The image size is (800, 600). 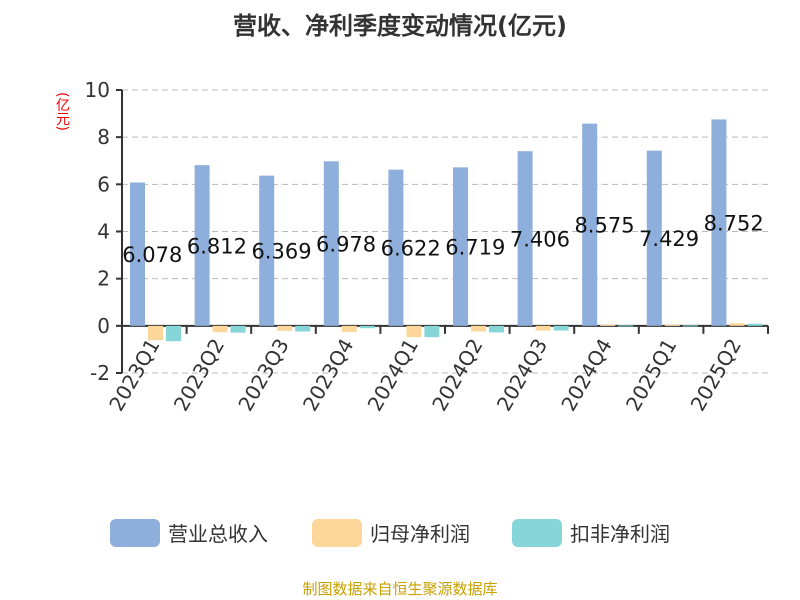 What do you see at coordinates (620, 534) in the screenshot?
I see `legend-label: 扣非净利润` at bounding box center [620, 534].